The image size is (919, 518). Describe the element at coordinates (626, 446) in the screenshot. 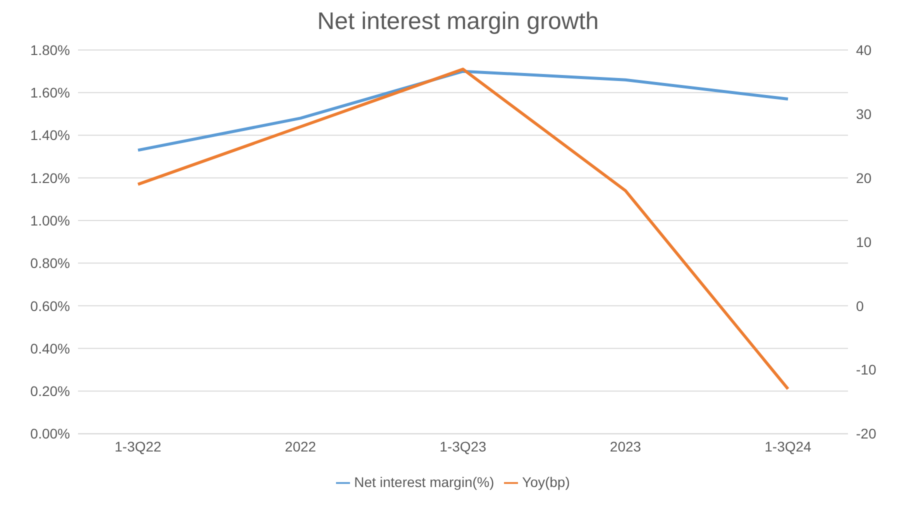

I see `x-tick-label: 2023` at that location.